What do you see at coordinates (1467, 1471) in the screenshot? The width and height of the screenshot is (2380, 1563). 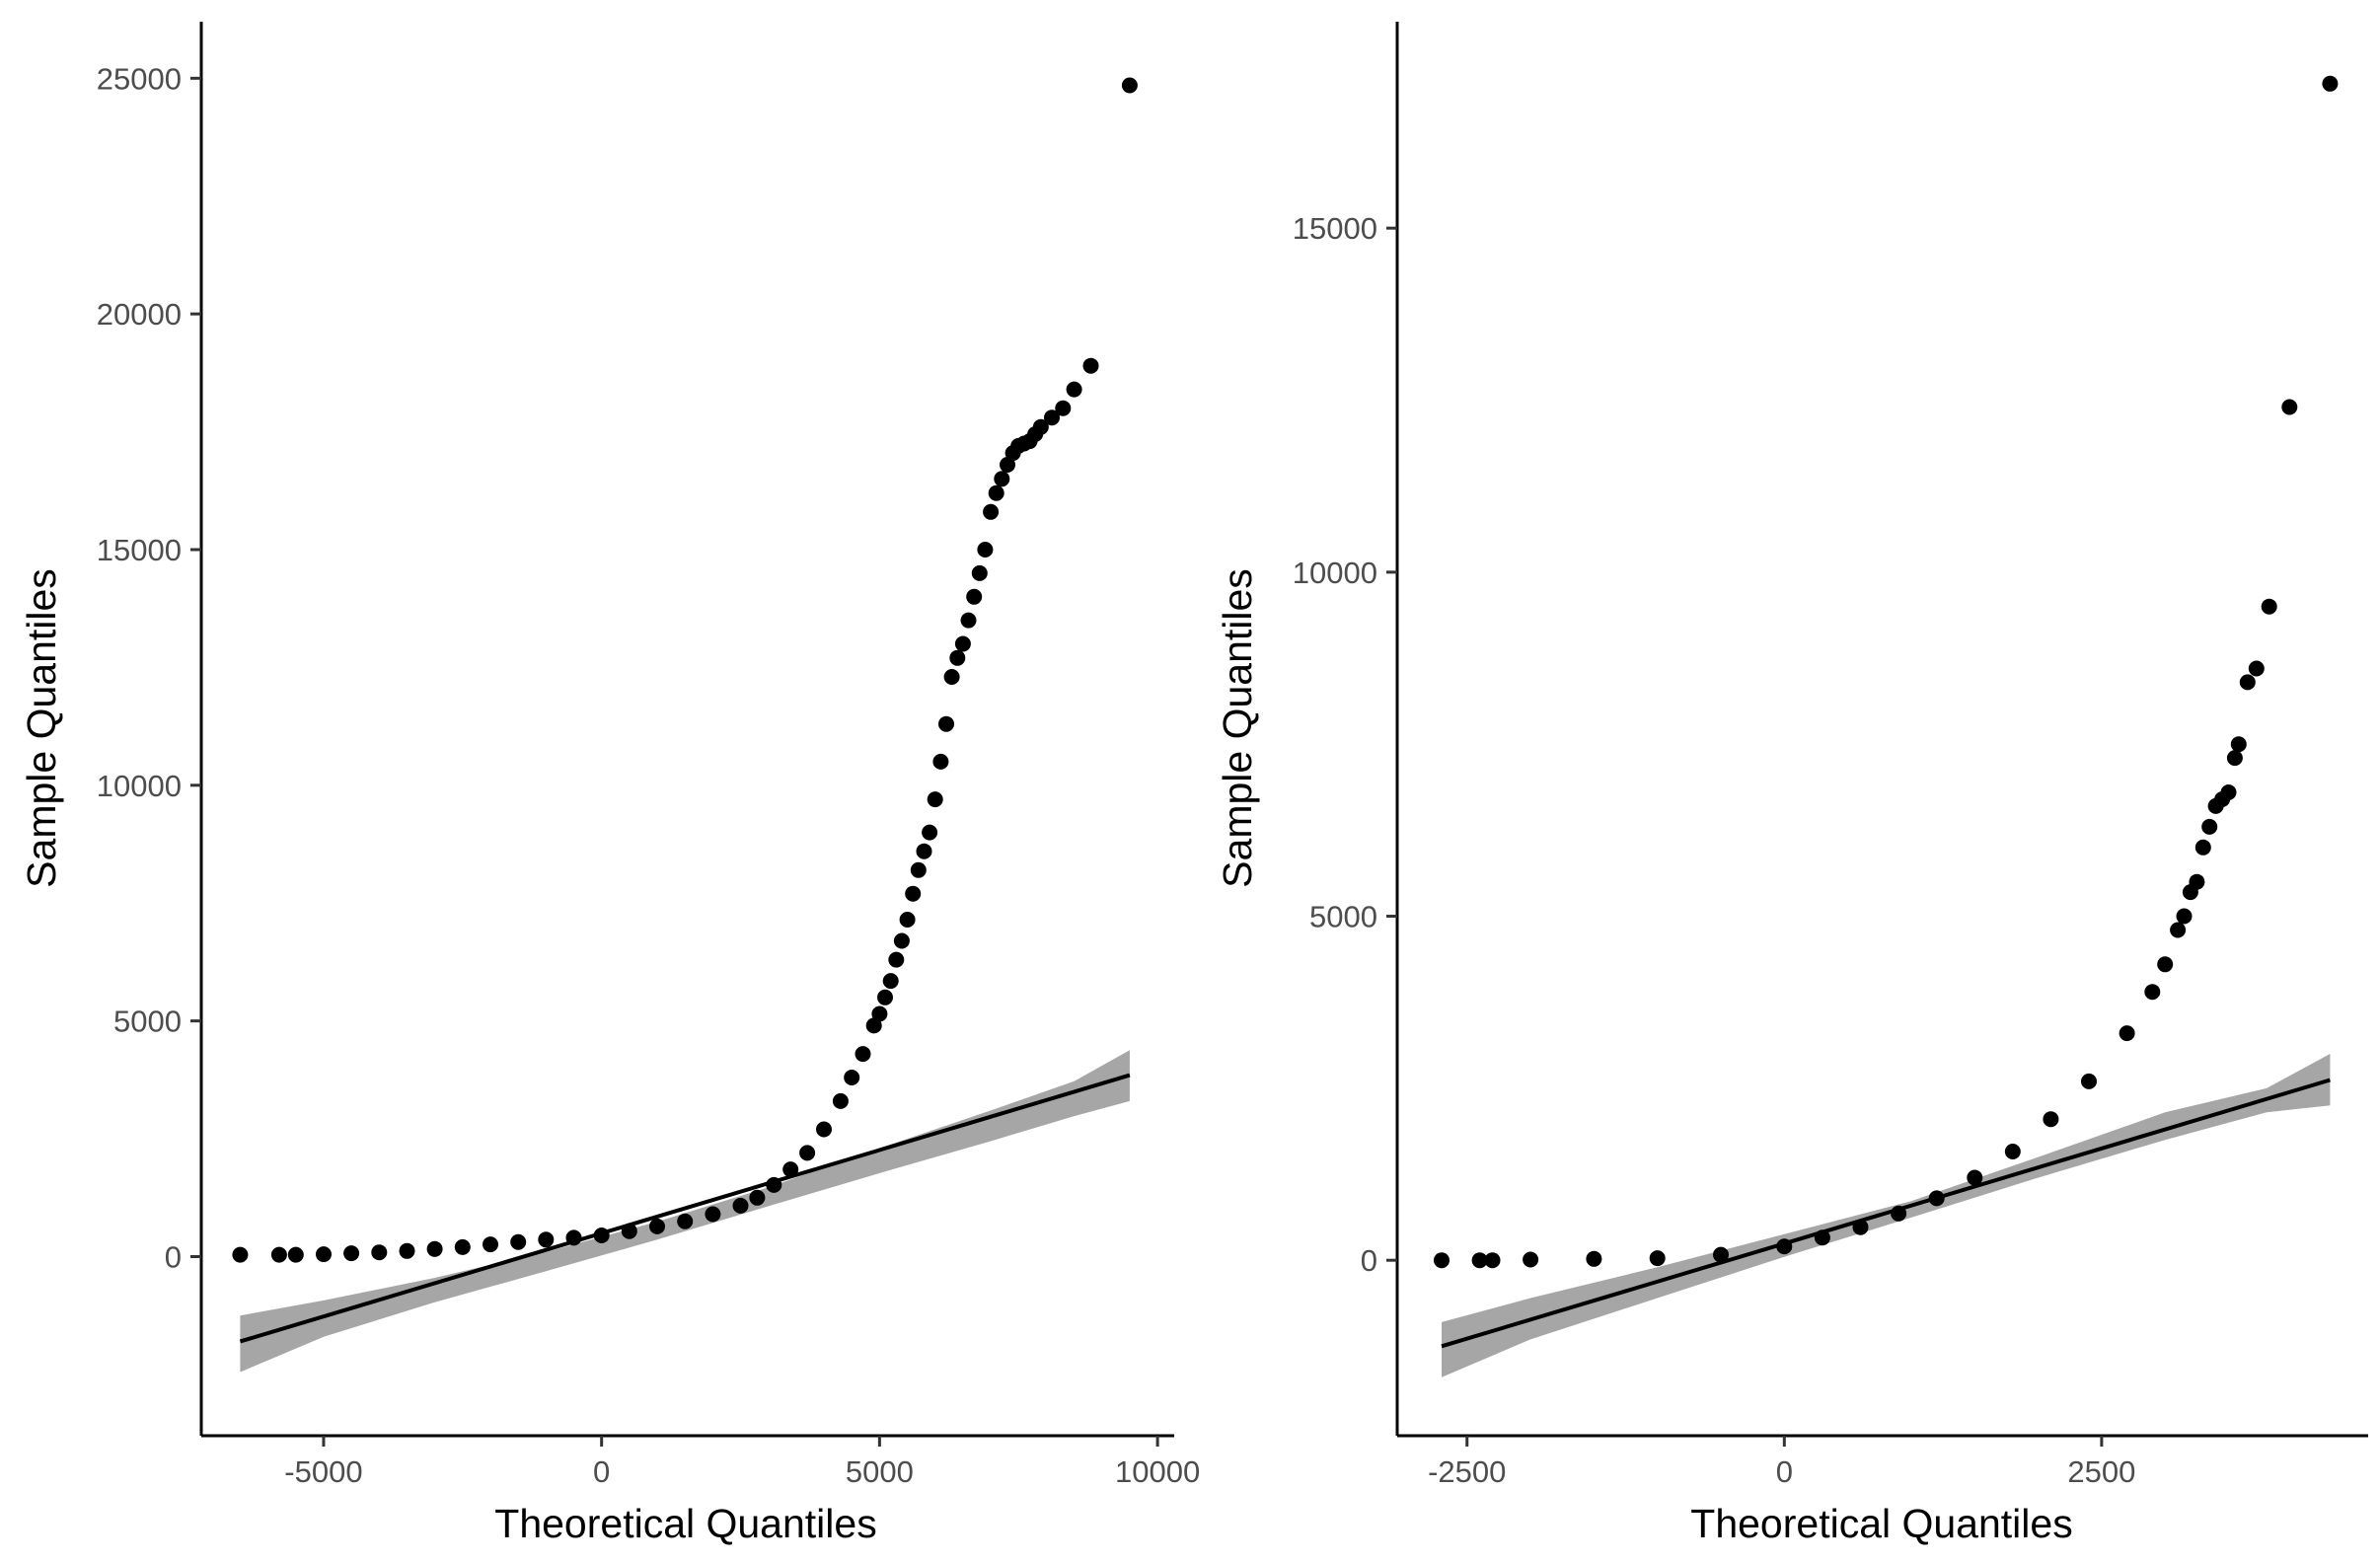 I see `right-x-tick-label: -2500` at bounding box center [1467, 1471].